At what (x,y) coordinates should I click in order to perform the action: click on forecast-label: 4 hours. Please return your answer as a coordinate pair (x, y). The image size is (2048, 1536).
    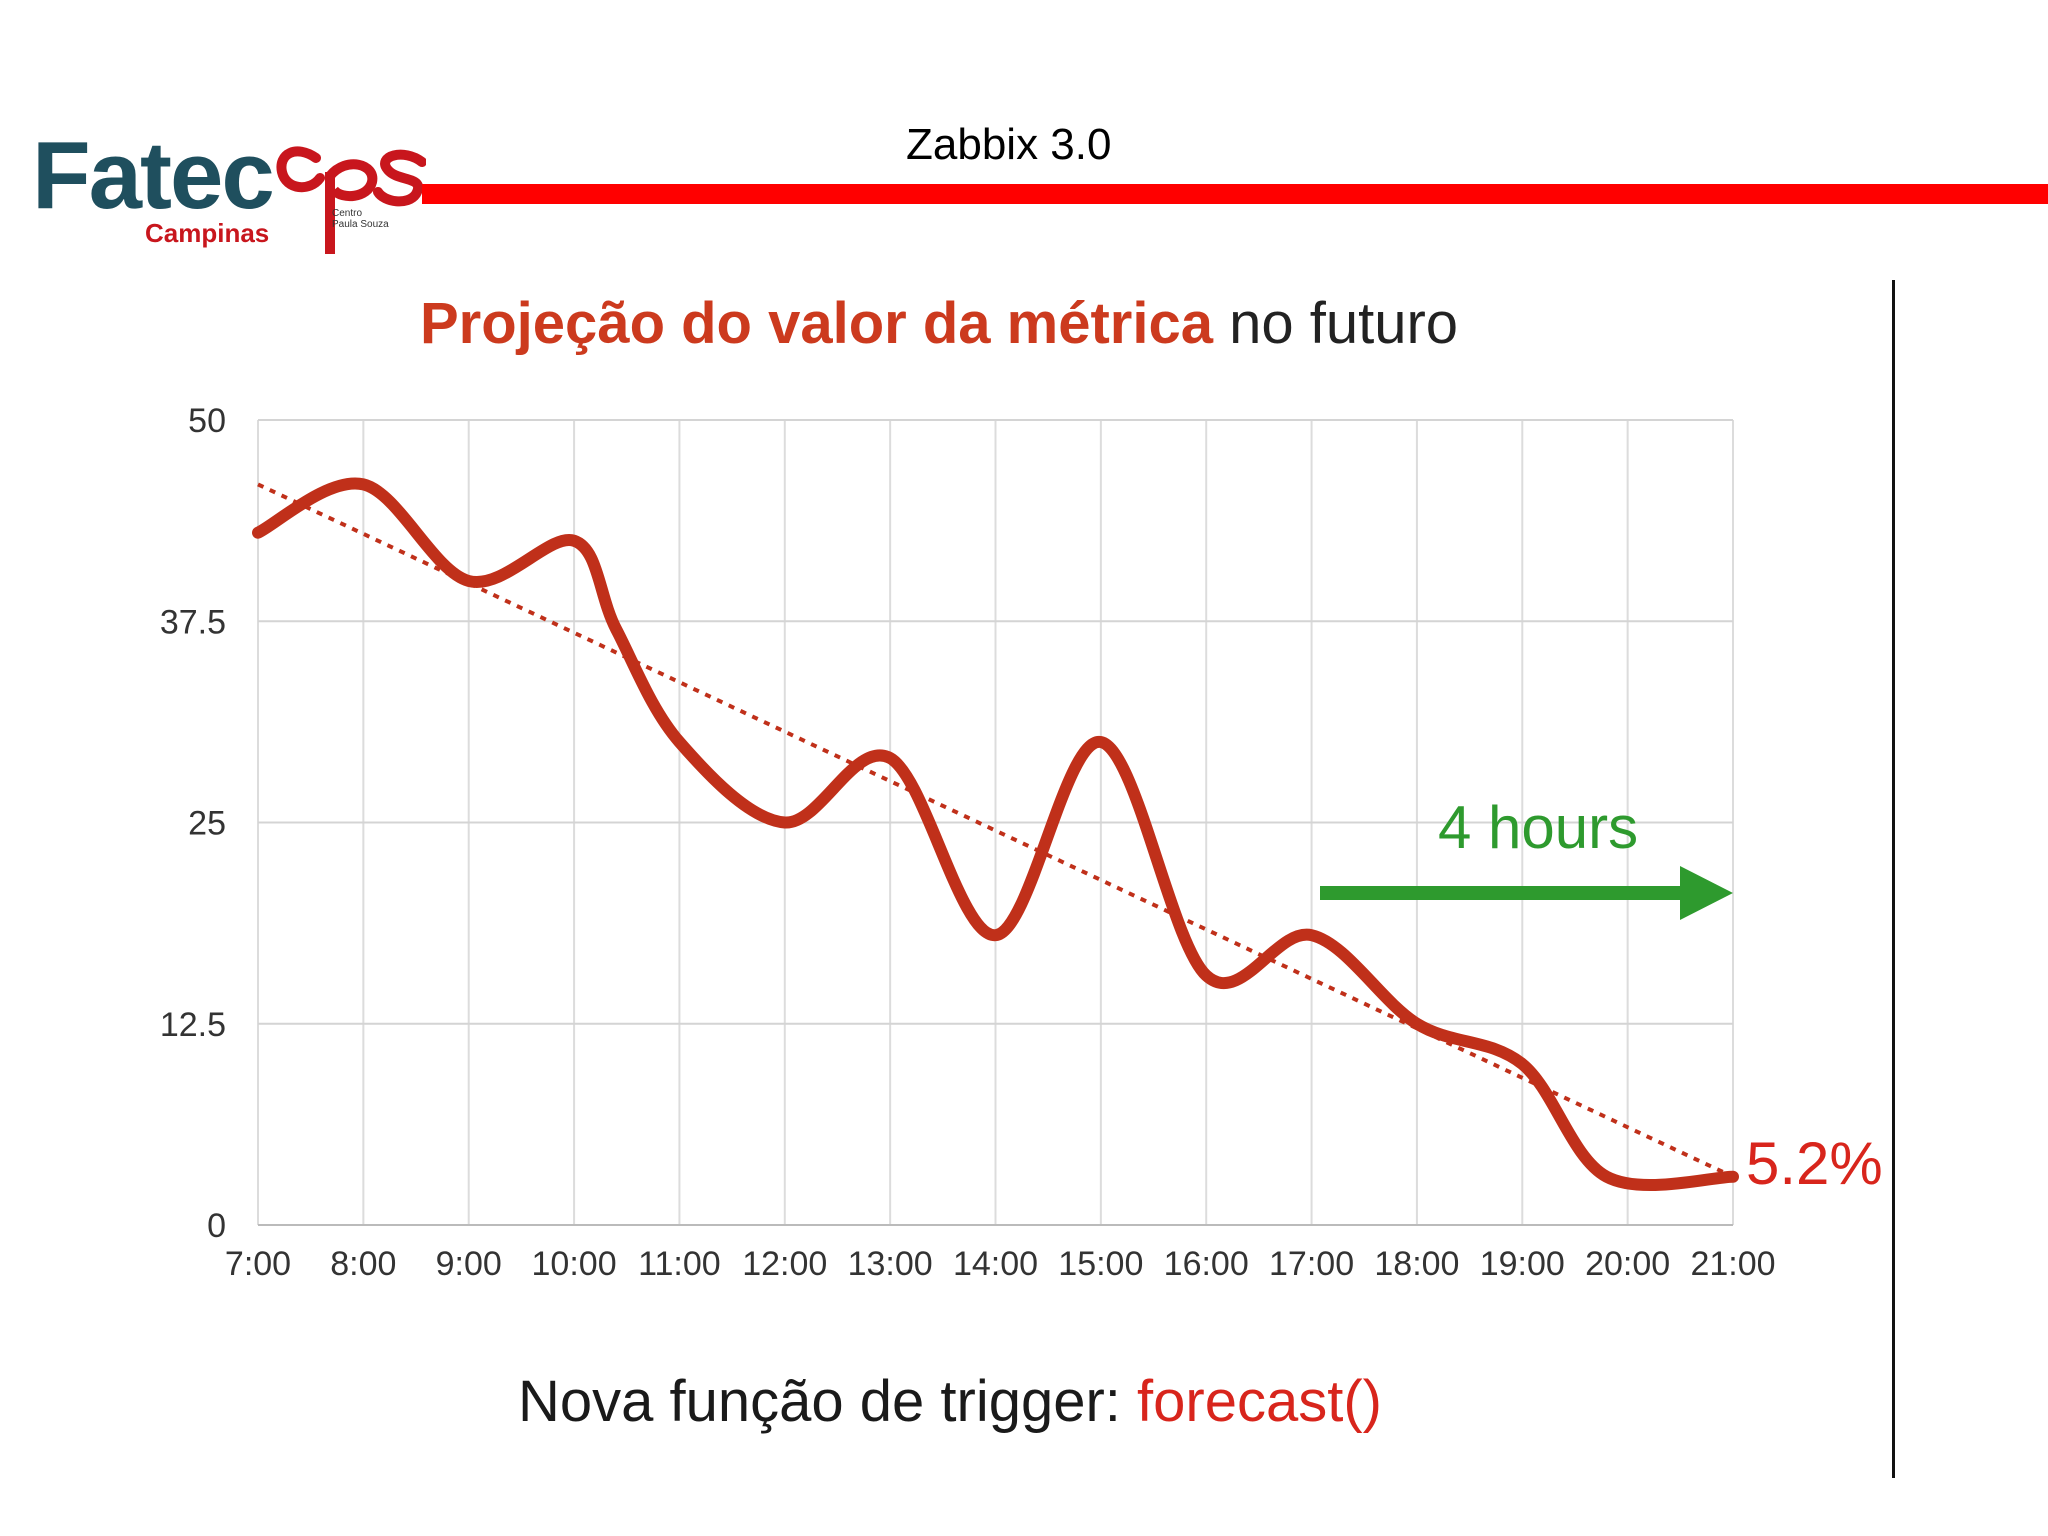
    Looking at the image, I should click on (1538, 827).